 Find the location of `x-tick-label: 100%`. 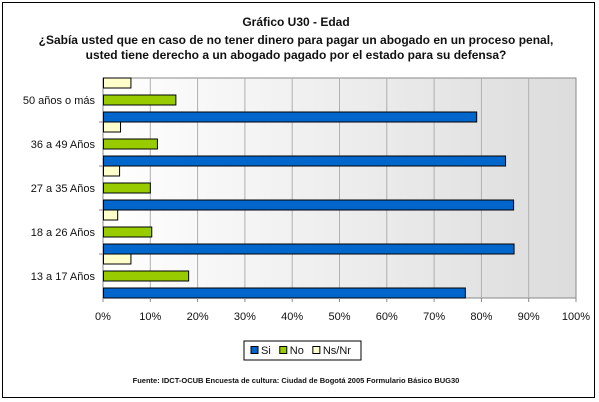

x-tick-label: 100% is located at coordinates (576, 317).